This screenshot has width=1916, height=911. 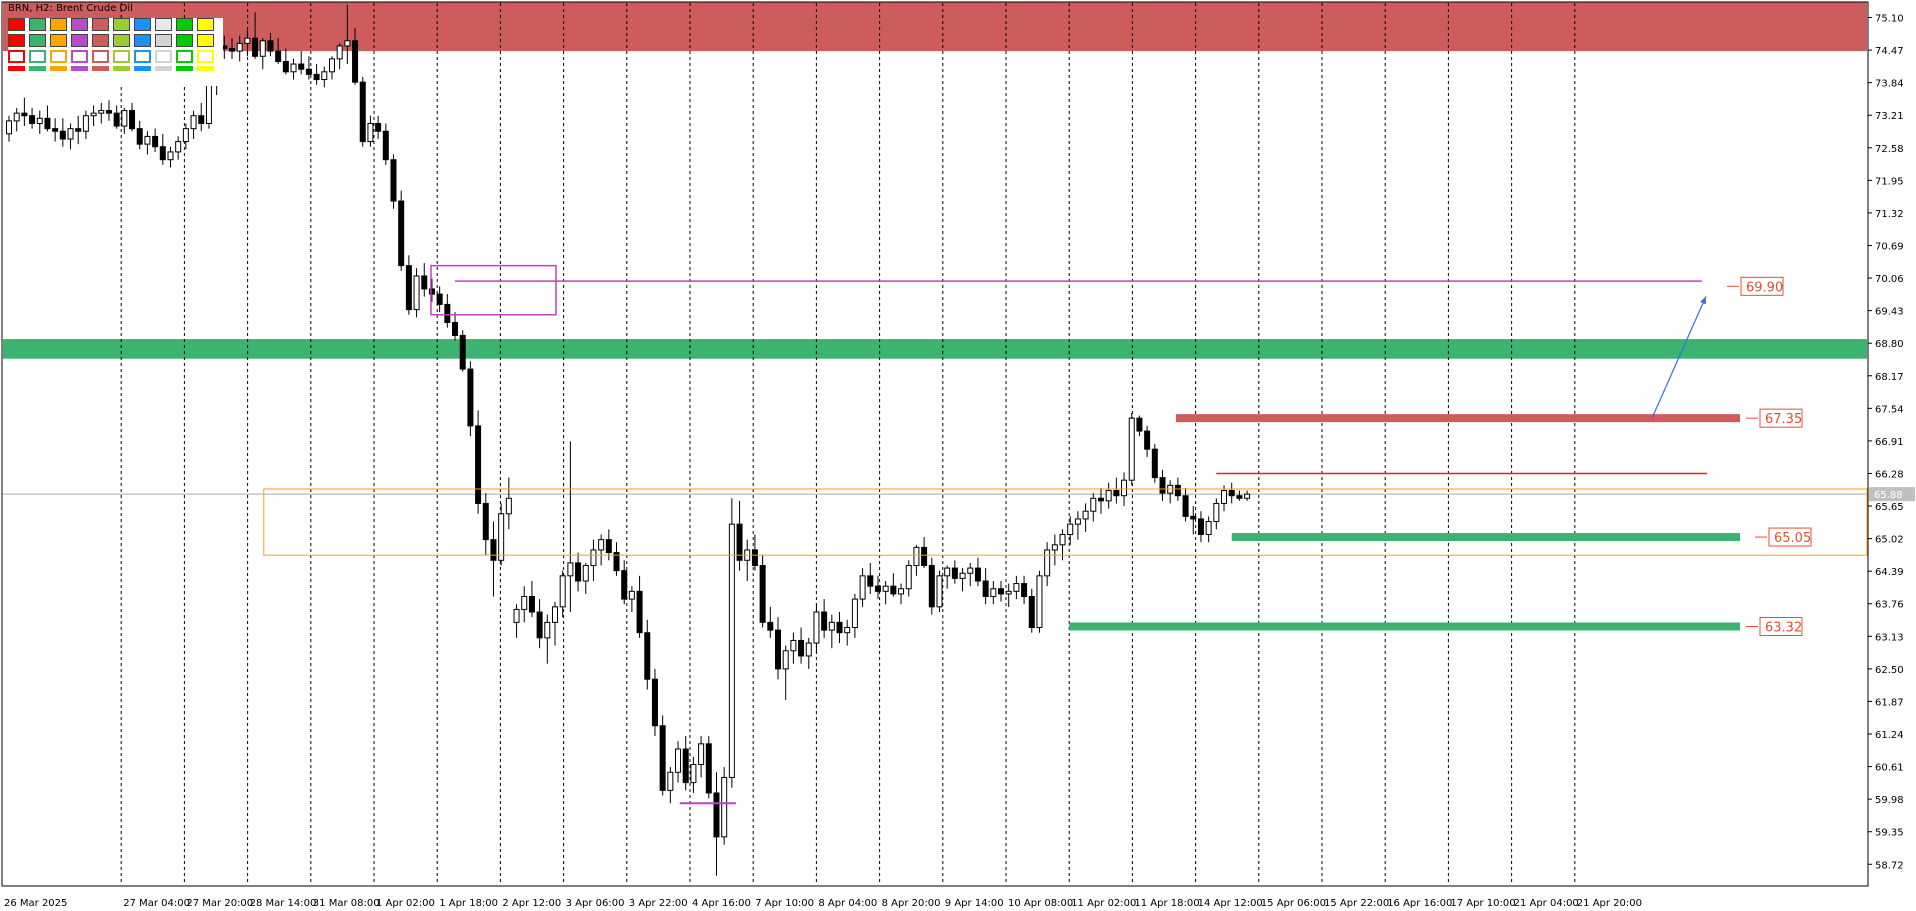 I want to click on y-tick-label: 67.54, so click(x=1889, y=409).